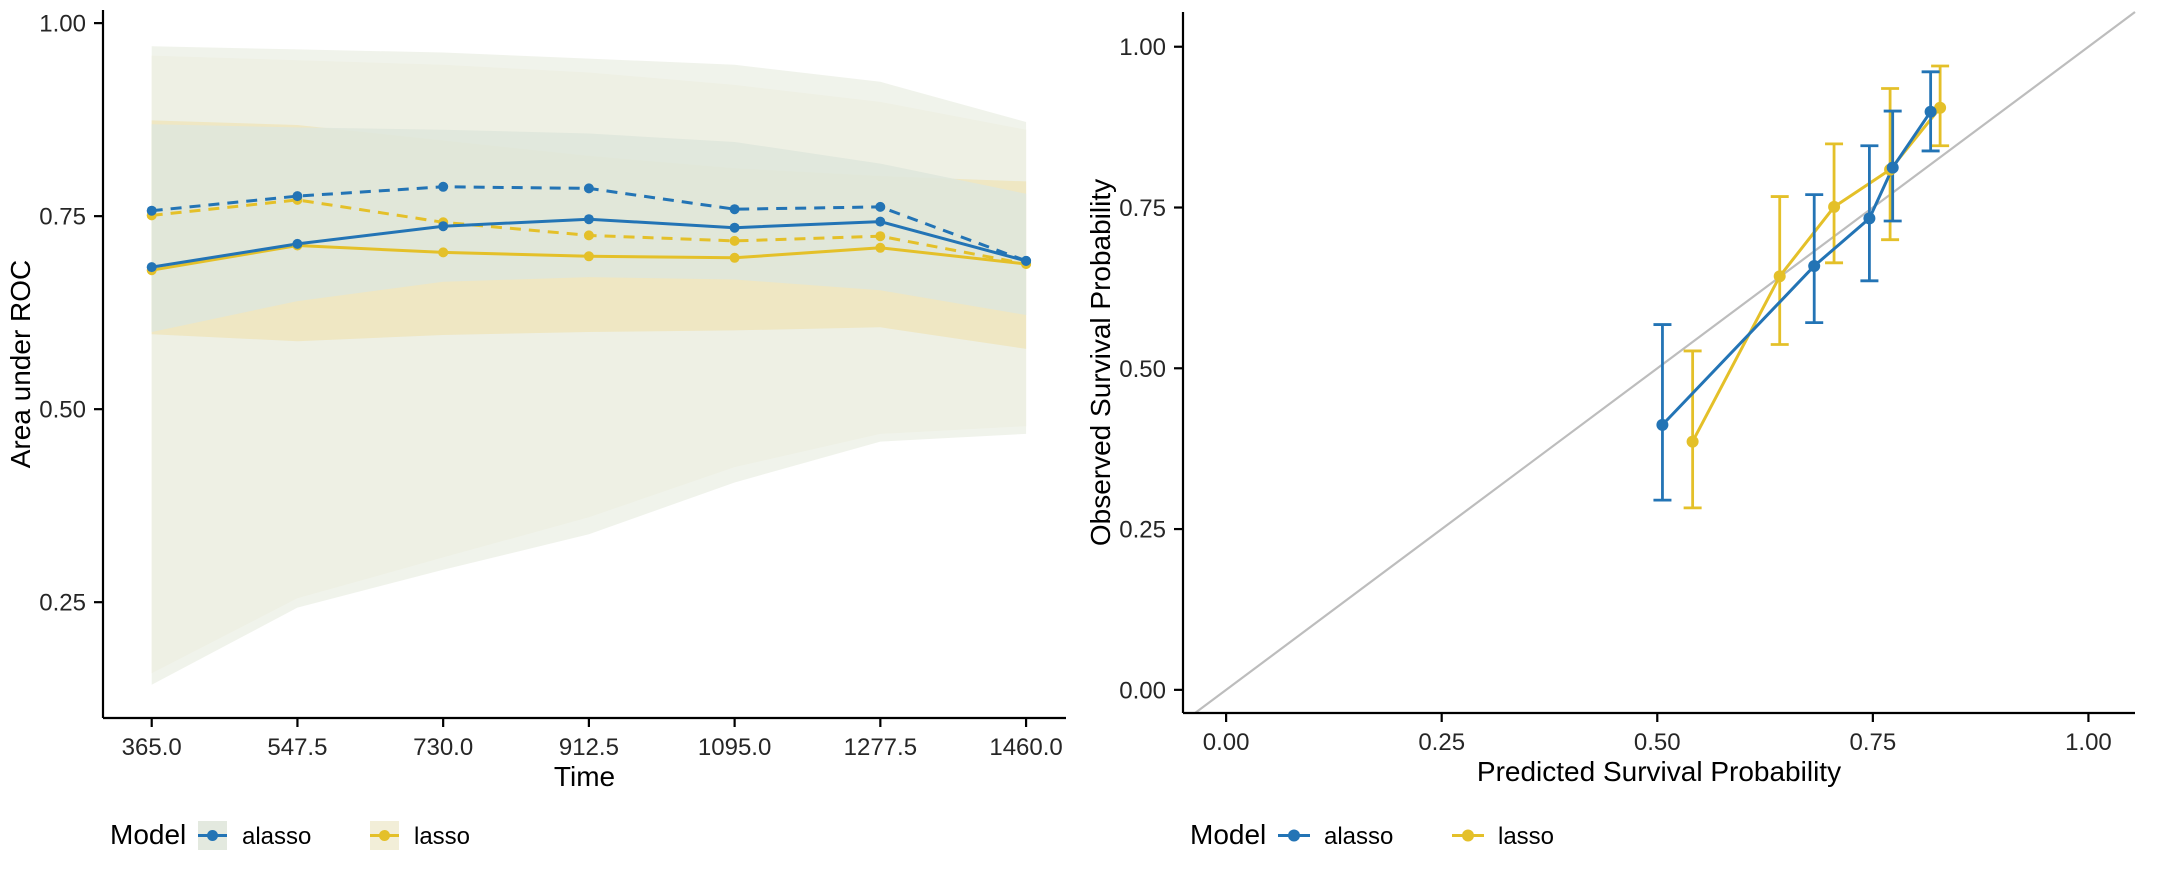 The image size is (2160, 869). What do you see at coordinates (1816, 274) in the screenshot?
I see `line-lasso` at bounding box center [1816, 274].